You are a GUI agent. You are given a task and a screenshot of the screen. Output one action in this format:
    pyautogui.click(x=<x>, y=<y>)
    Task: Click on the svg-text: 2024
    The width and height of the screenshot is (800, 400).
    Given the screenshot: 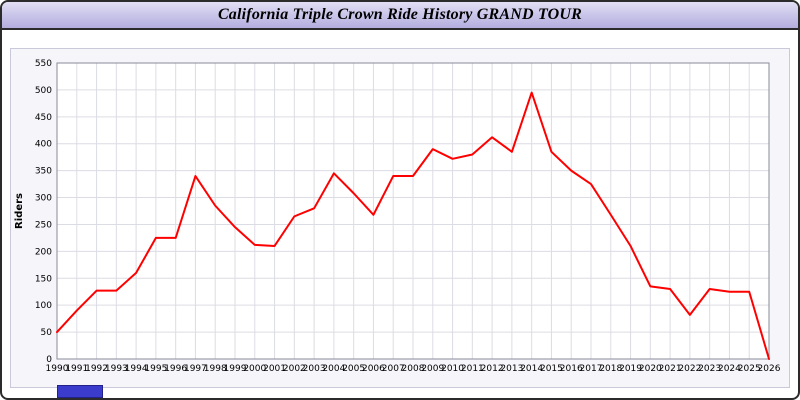 What is the action you would take?
    pyautogui.click(x=729, y=369)
    